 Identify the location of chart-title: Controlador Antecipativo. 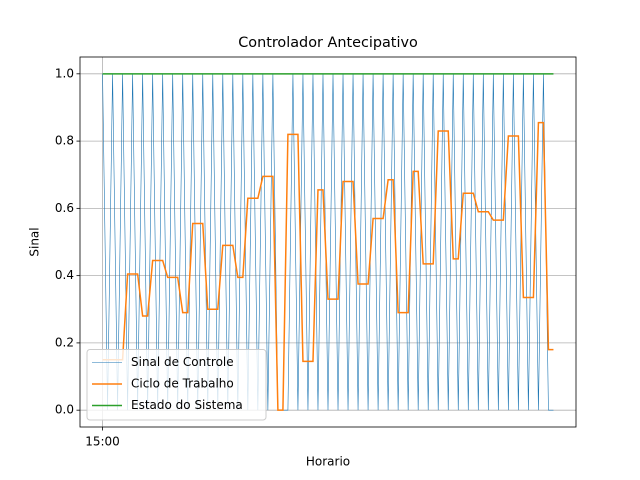
(328, 43).